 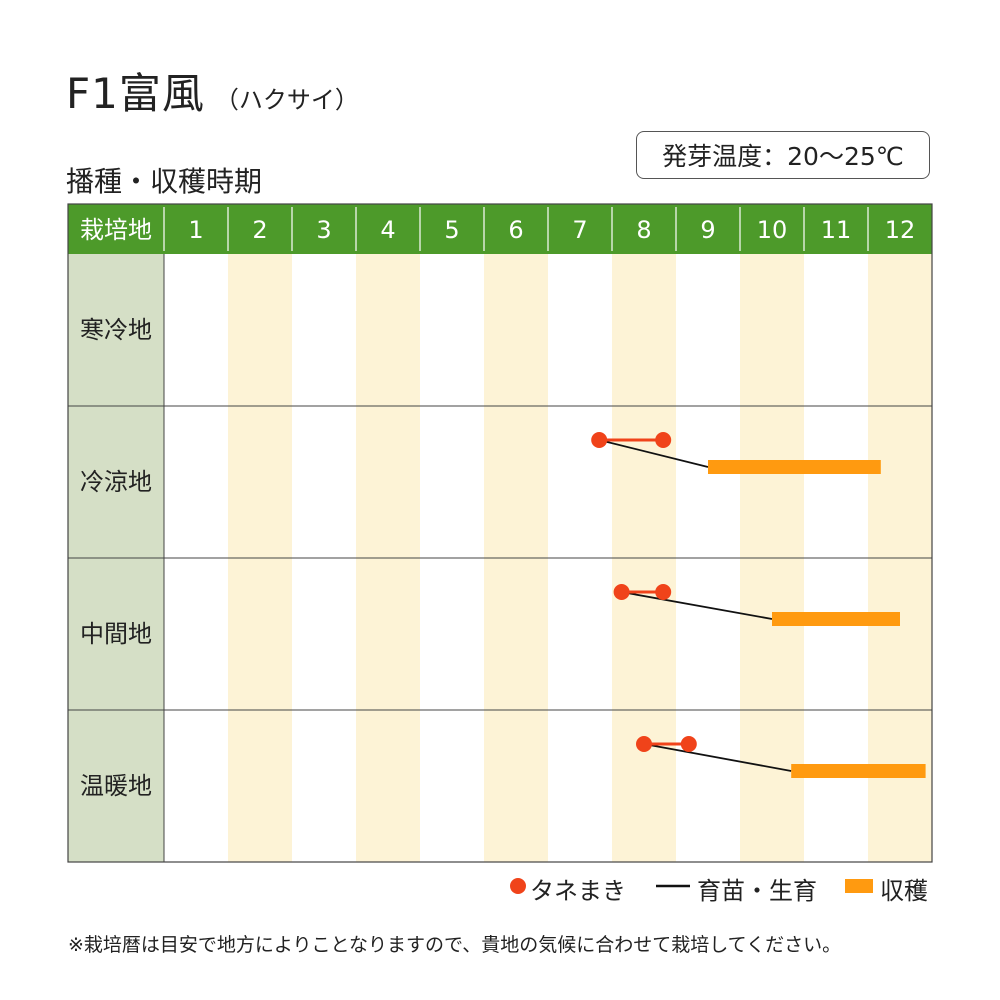 What do you see at coordinates (836, 230) in the screenshot?
I see `month-label: 11` at bounding box center [836, 230].